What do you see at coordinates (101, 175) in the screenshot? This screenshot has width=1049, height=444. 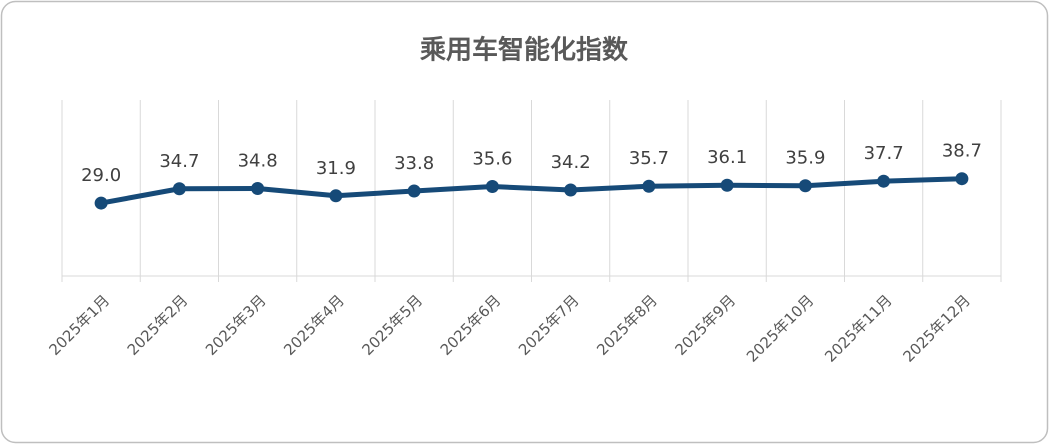 I see `data-label: 29.0` at bounding box center [101, 175].